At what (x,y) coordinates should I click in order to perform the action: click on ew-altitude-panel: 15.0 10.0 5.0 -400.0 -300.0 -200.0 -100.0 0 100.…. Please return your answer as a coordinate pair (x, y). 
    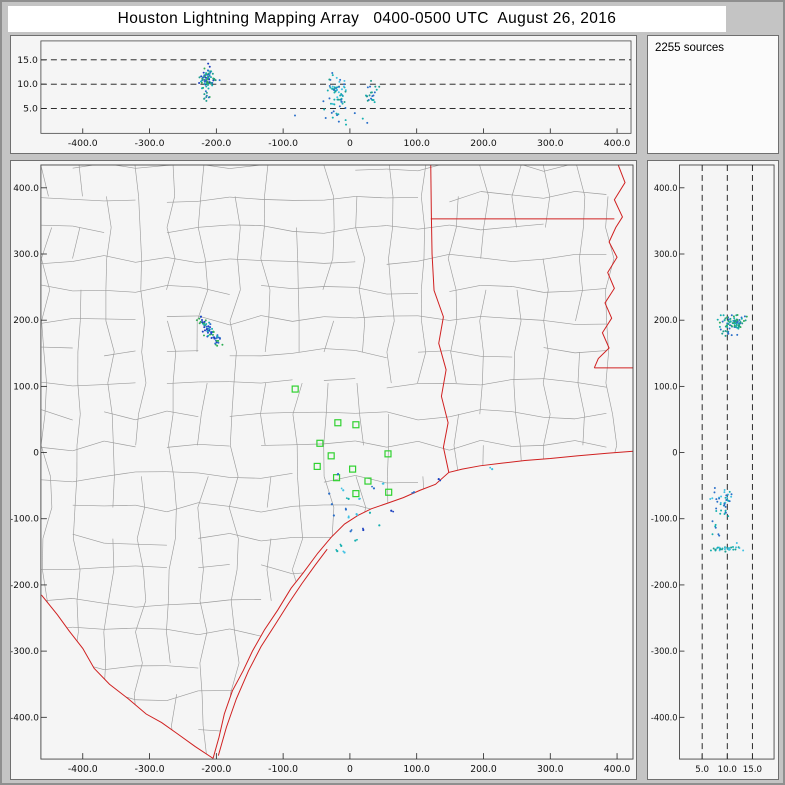
    Looking at the image, I should click on (323, 94).